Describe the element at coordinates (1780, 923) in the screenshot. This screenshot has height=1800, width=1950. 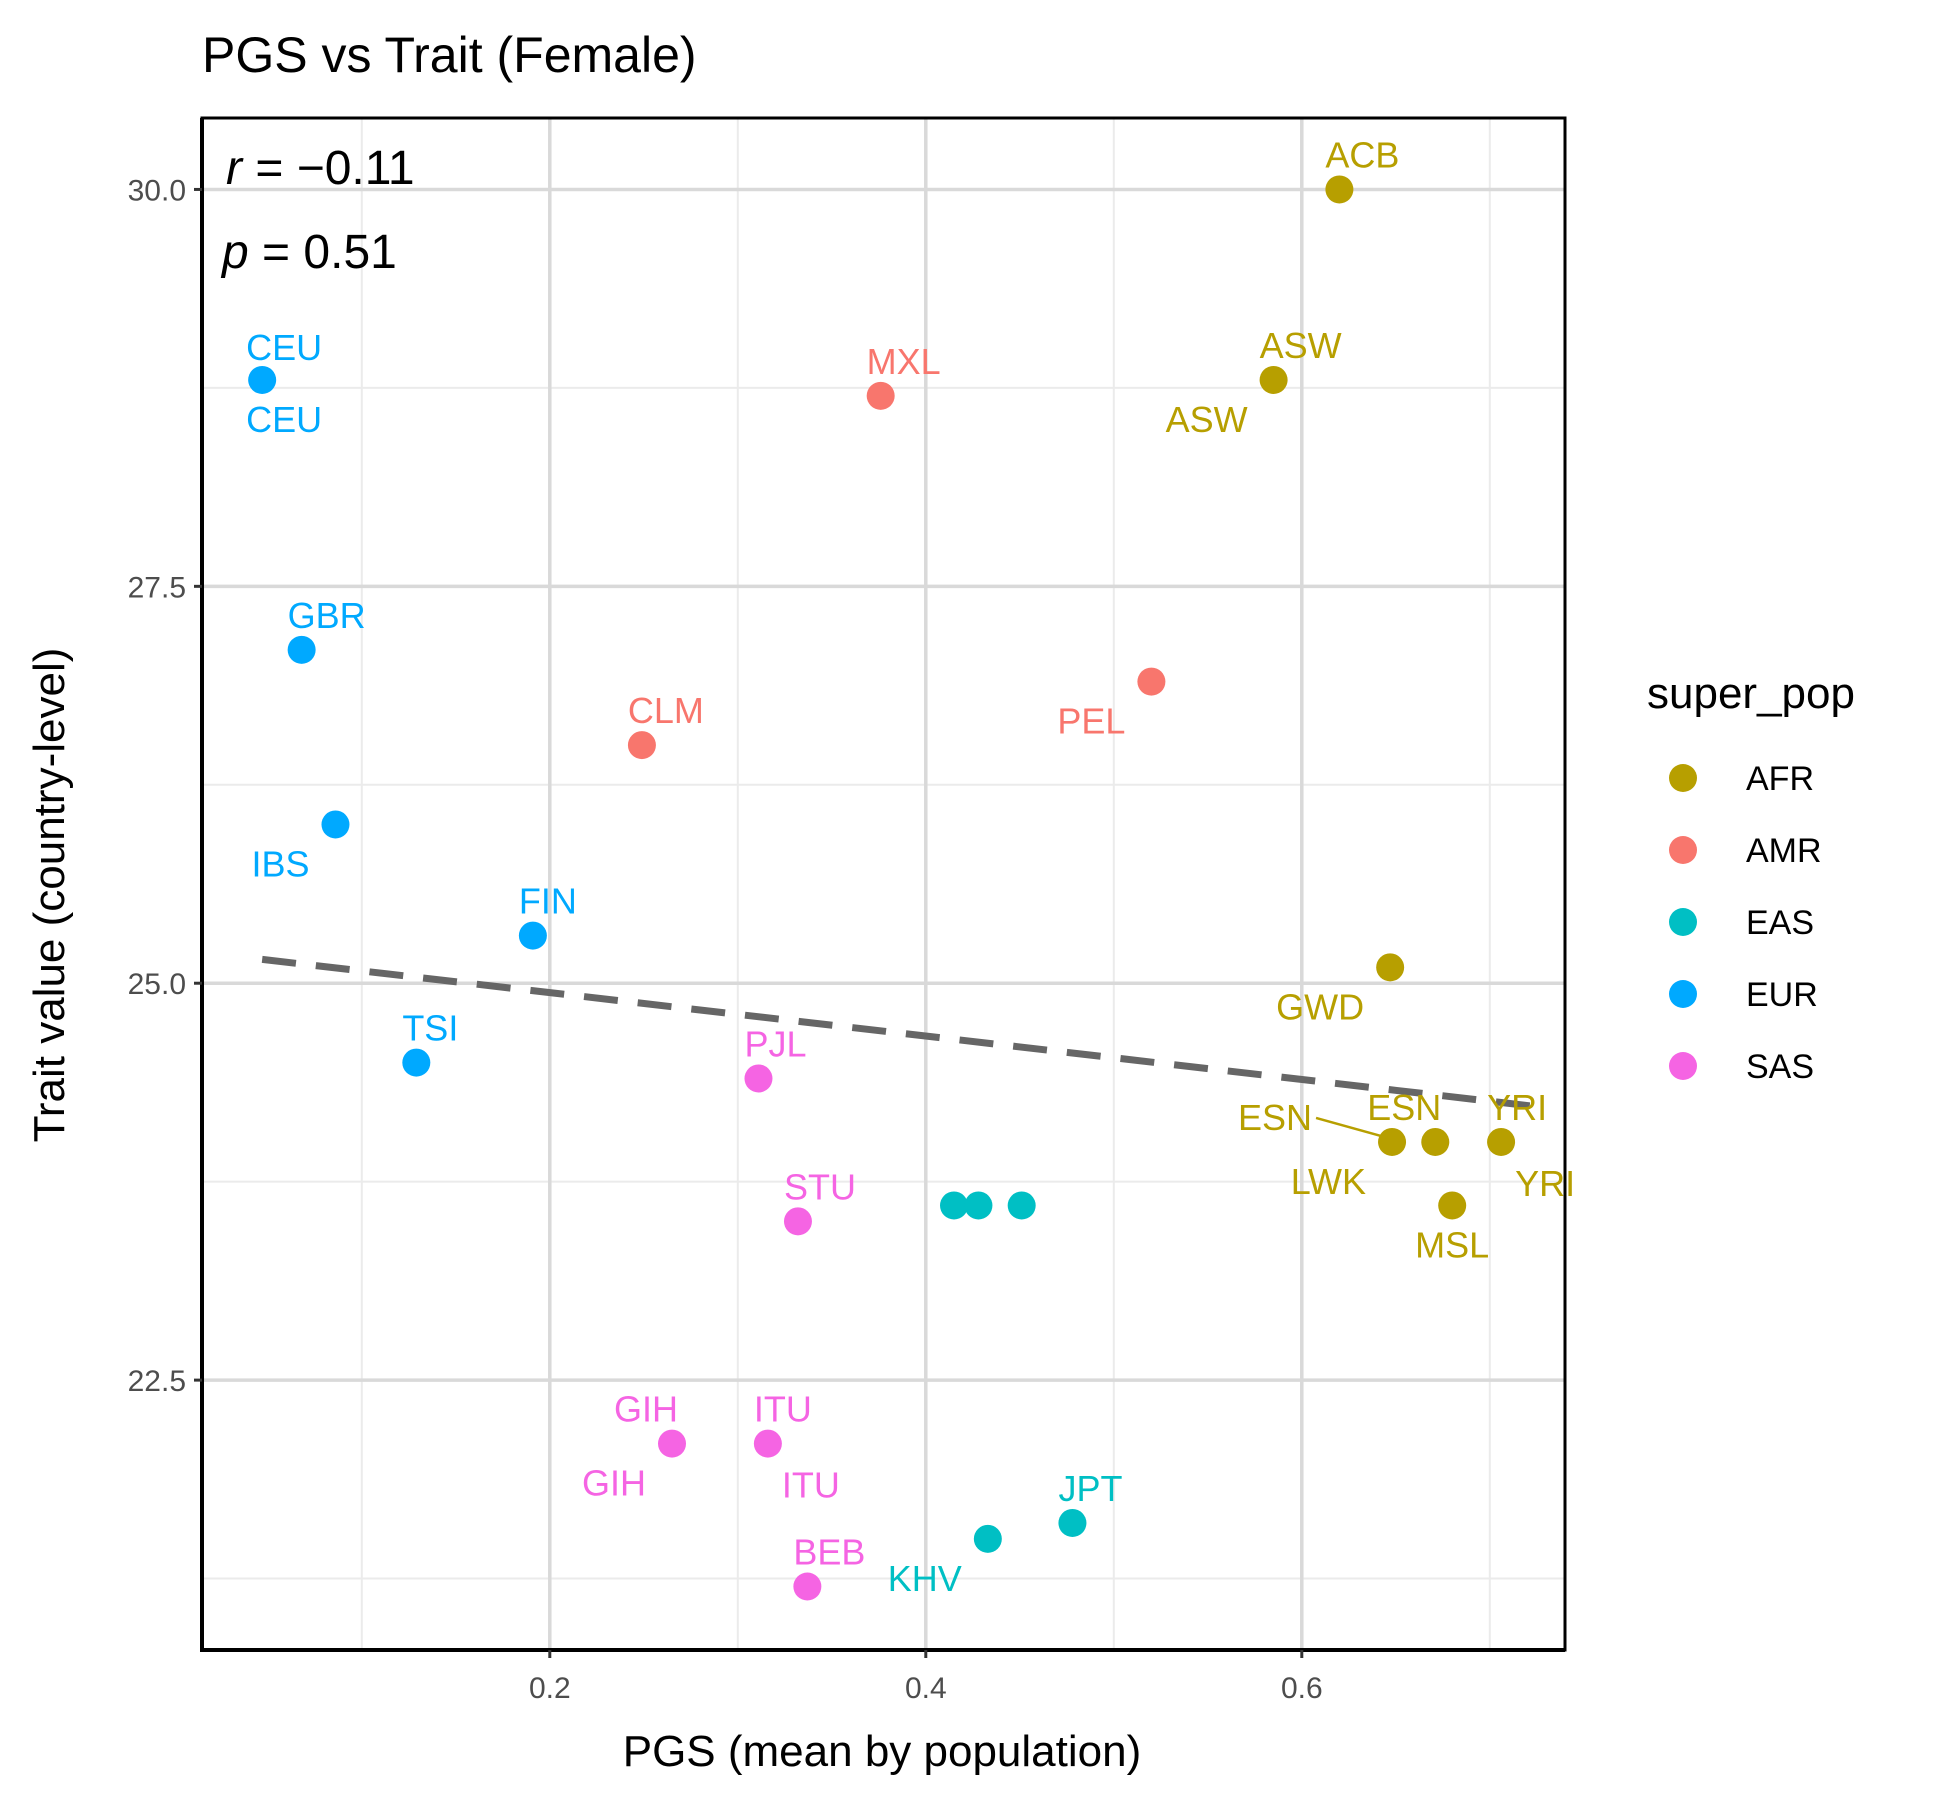
I see `legend-label-eas: EAS` at that location.